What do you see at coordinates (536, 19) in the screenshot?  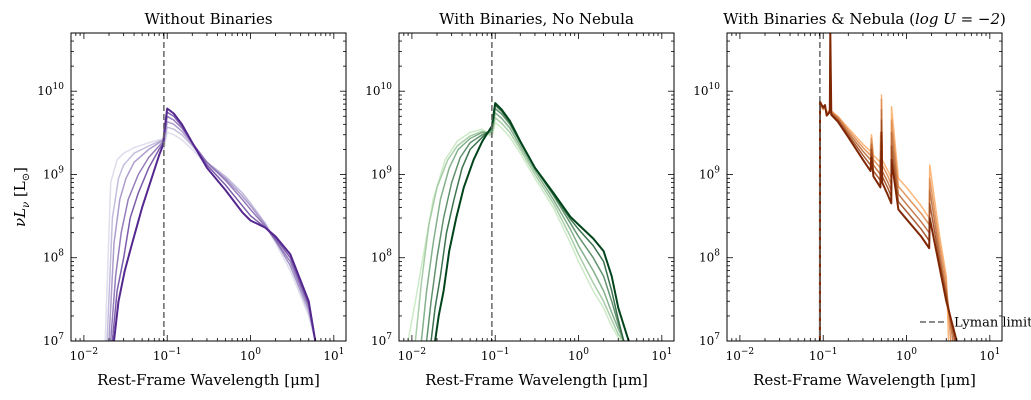 I see `panel-title: With Binaries, No Nebula` at bounding box center [536, 19].